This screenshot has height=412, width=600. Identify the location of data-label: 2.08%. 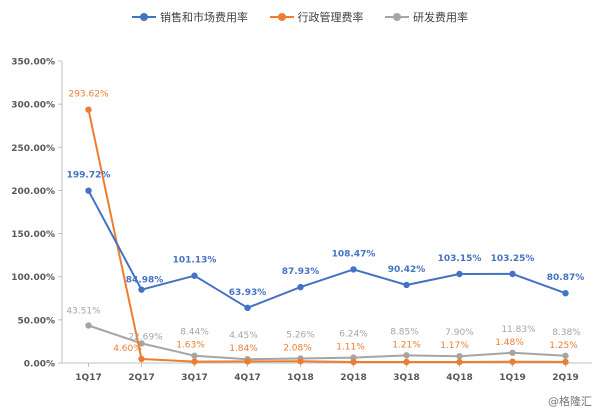
(297, 348).